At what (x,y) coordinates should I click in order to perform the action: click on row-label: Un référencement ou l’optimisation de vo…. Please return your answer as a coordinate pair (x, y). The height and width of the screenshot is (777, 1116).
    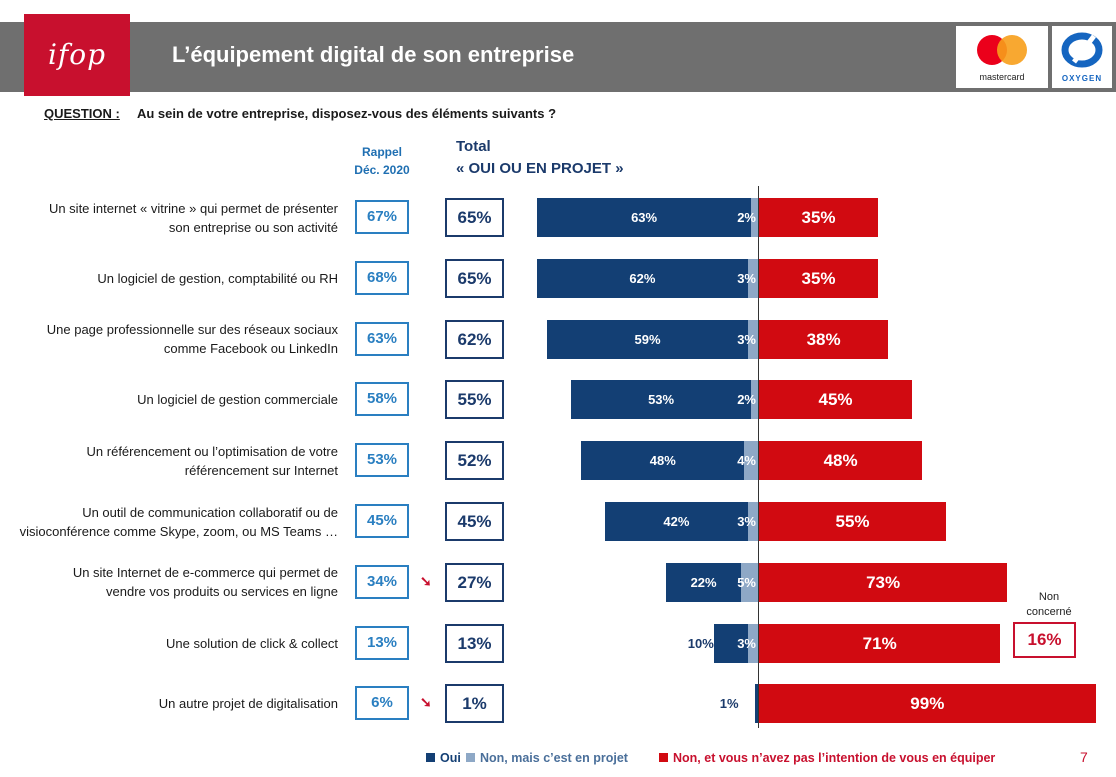
    Looking at the image, I should click on (169, 461).